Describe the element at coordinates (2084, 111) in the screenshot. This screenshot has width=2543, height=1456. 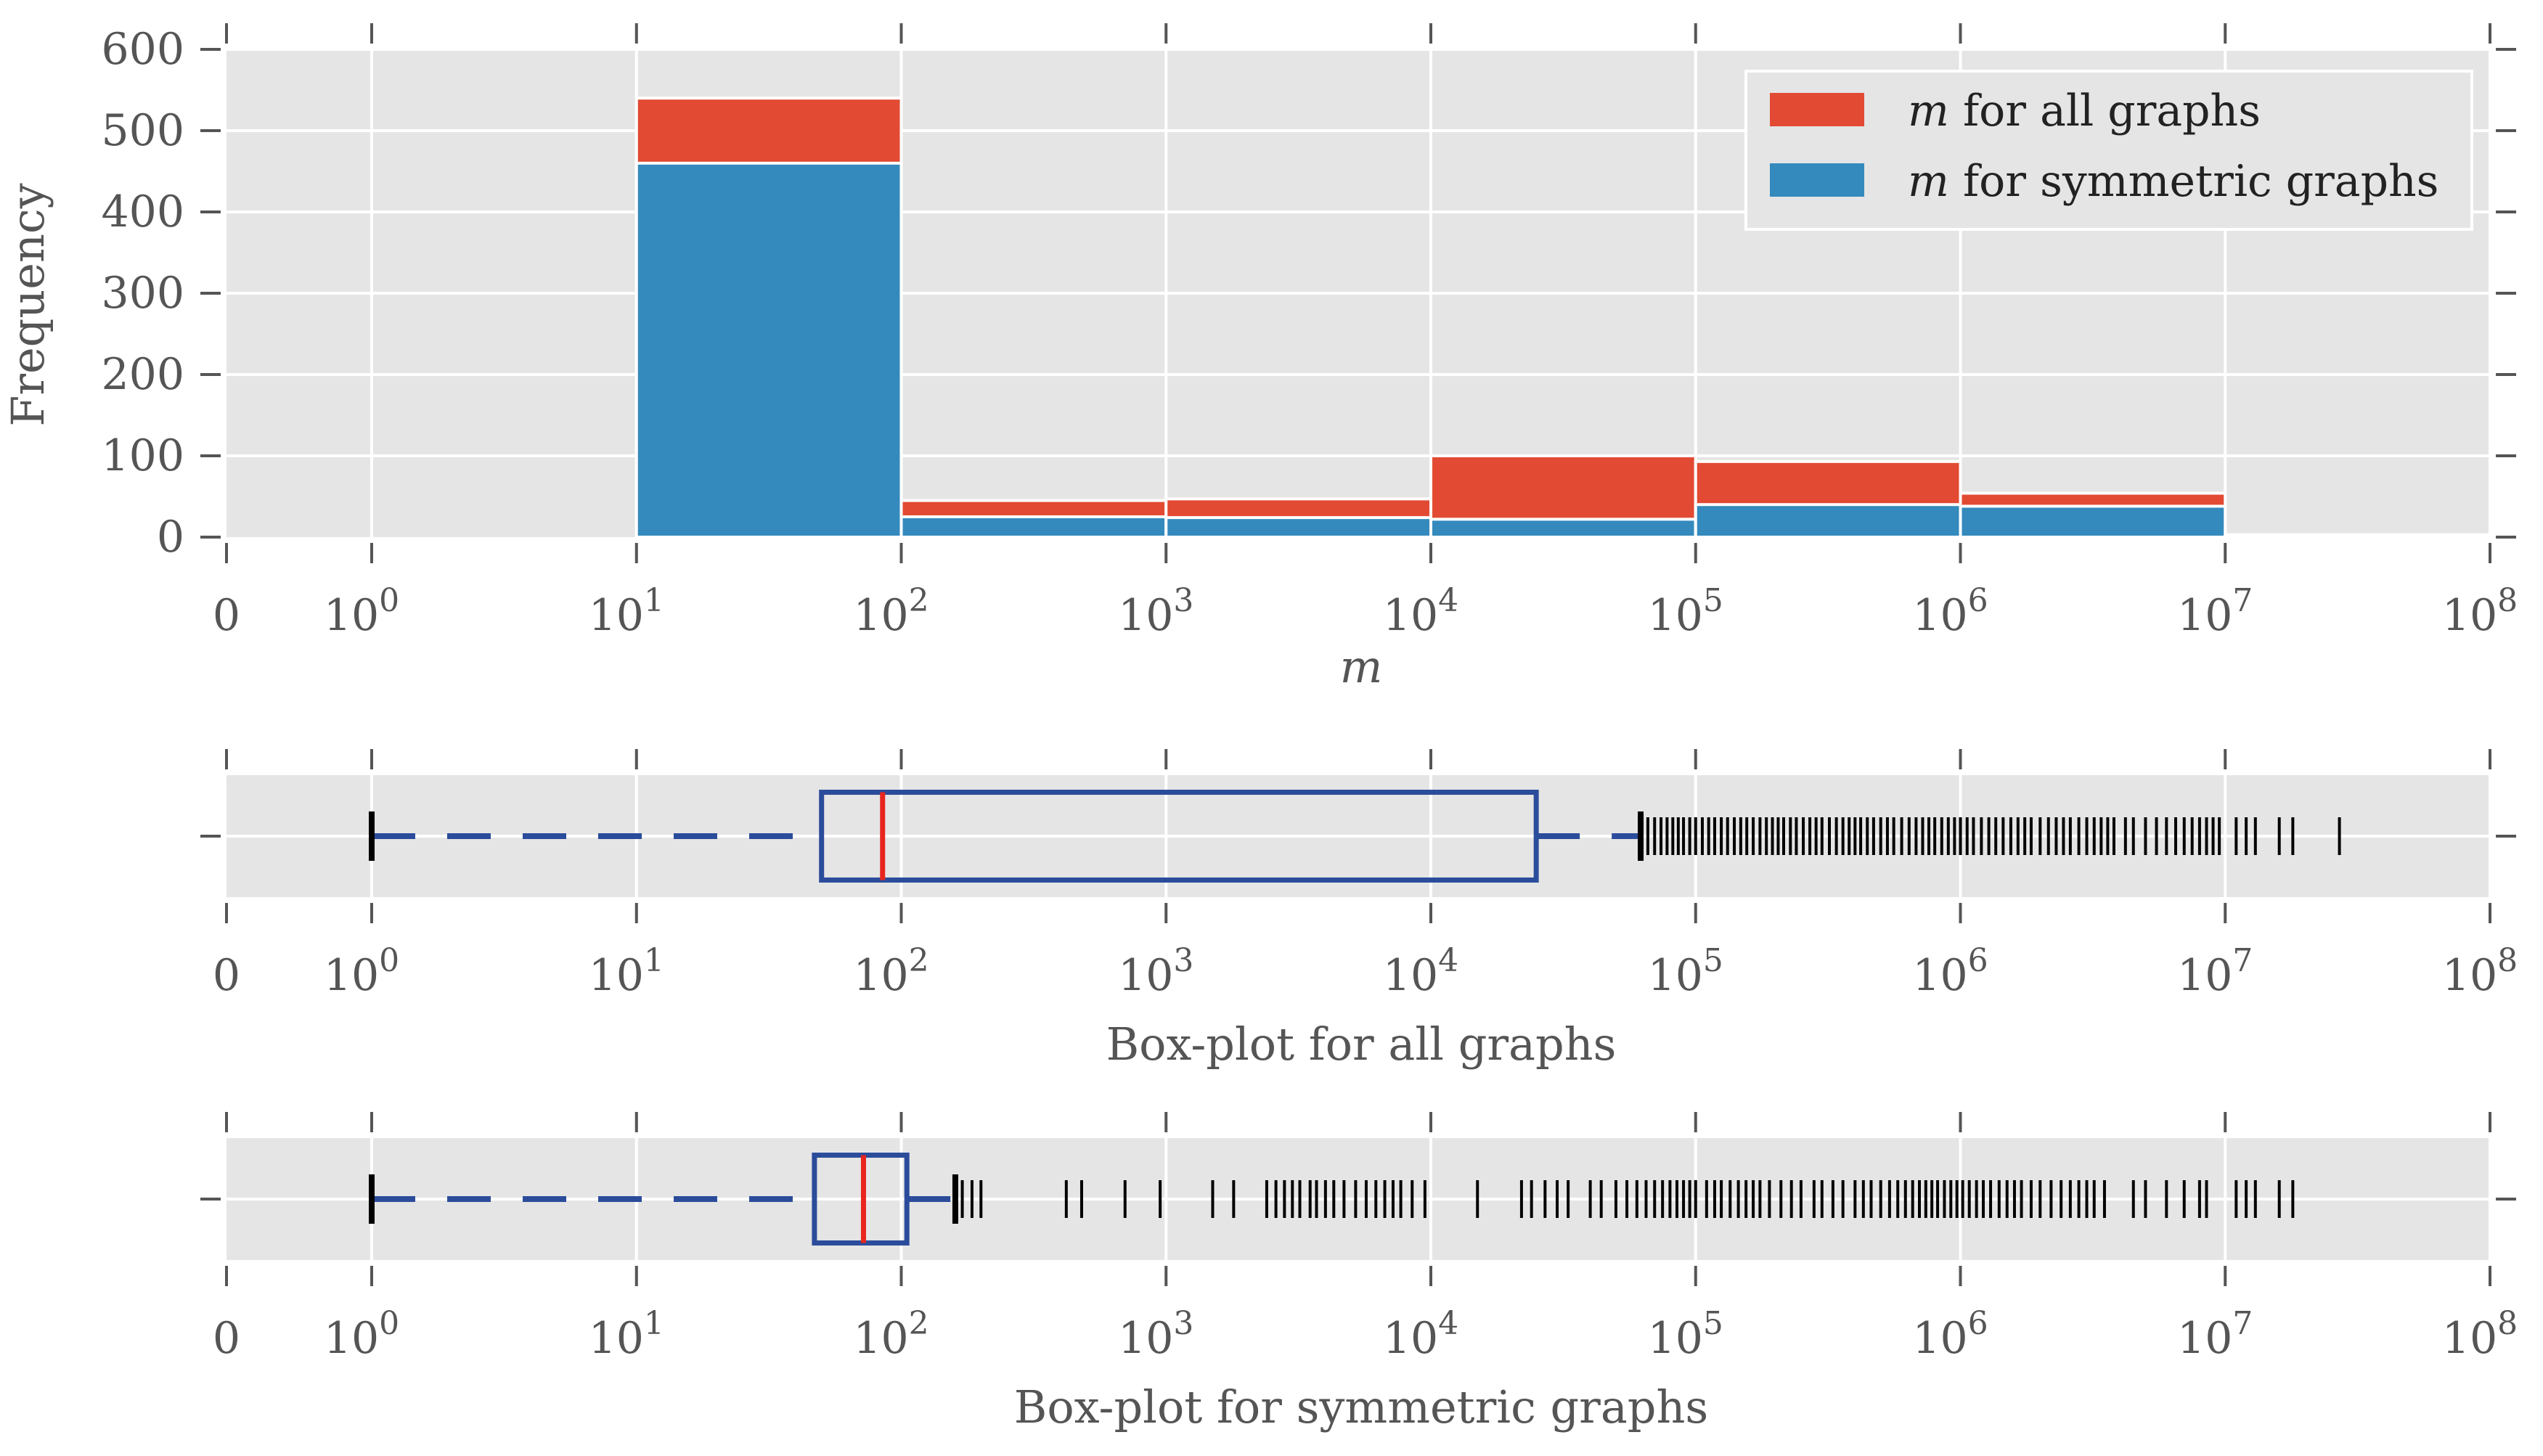
I see `legend-label-all-graphs: m for all graphs` at that location.